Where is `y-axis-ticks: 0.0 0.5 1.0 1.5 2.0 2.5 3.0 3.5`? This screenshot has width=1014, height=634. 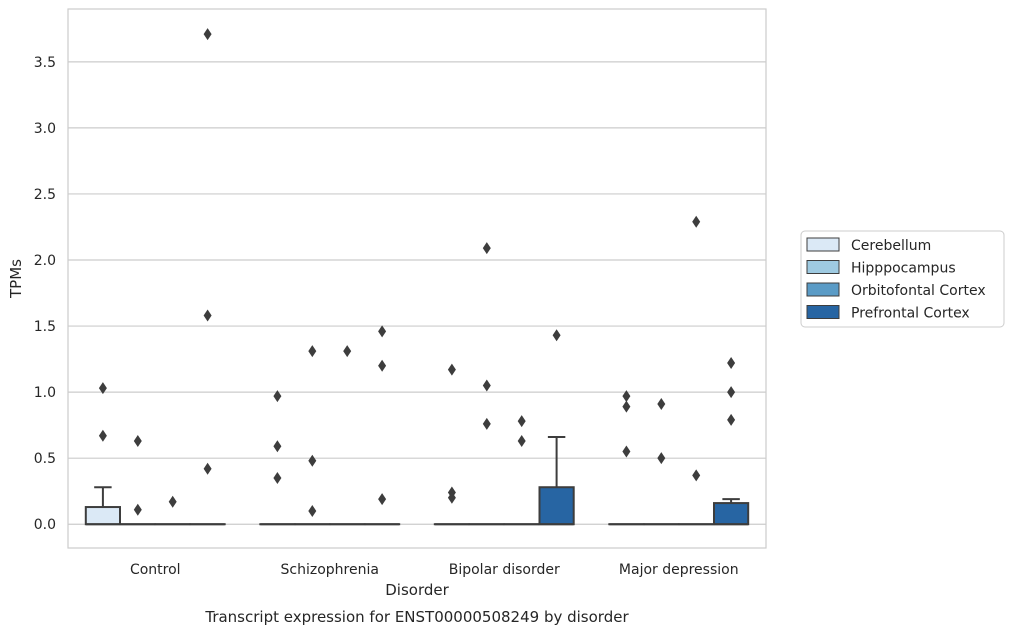 y-axis-ticks: 0.0 0.5 1.0 1.5 2.0 2.5 3.0 3.5 is located at coordinates (45, 294).